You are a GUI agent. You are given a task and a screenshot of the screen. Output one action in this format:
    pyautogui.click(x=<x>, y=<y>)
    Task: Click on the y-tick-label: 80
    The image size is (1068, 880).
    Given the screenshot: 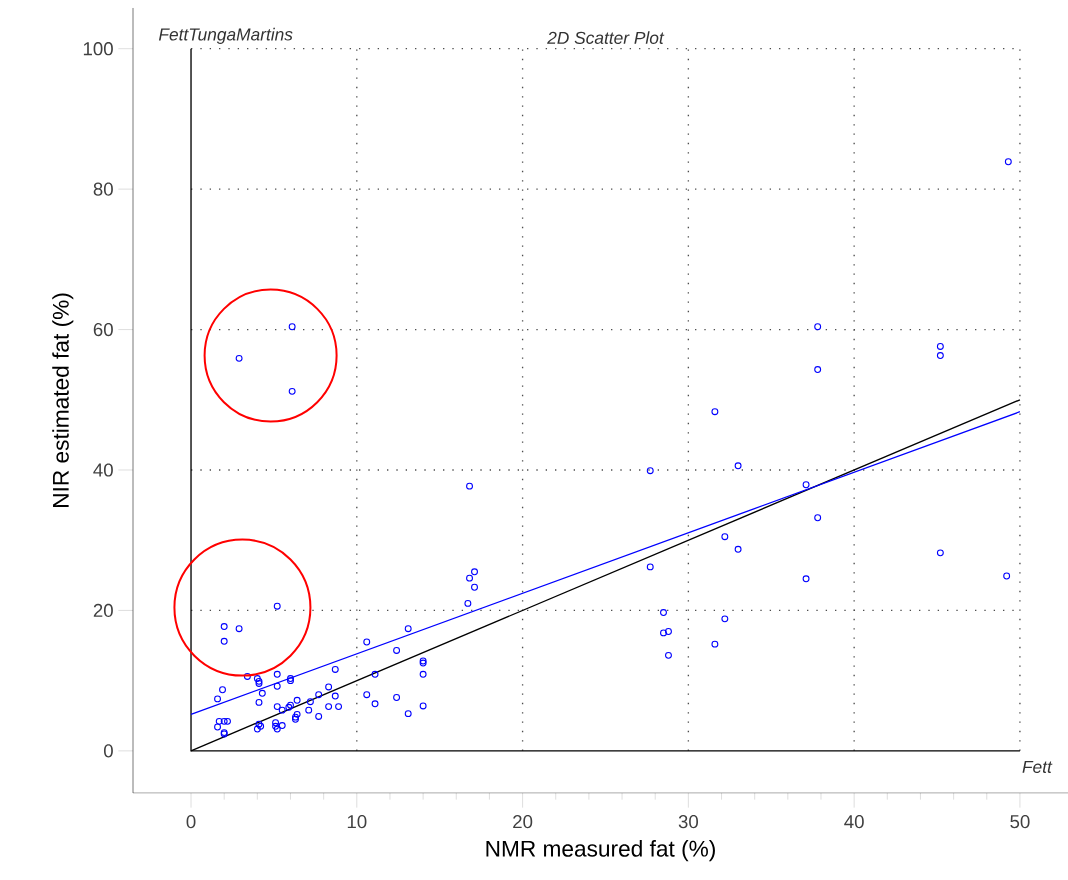 What is the action you would take?
    pyautogui.click(x=103, y=189)
    